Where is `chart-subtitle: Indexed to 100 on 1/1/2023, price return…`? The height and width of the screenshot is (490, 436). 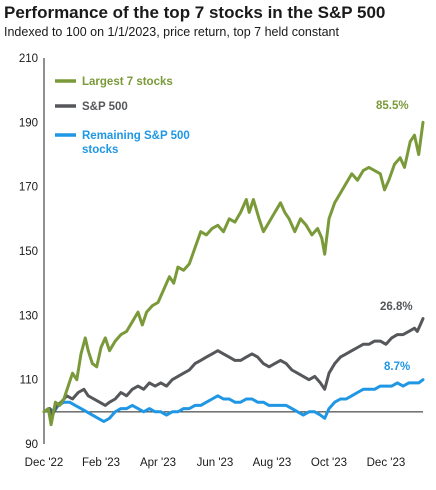 chart-subtitle: Indexed to 100 on 1/1/2023, price return… is located at coordinates (171, 32).